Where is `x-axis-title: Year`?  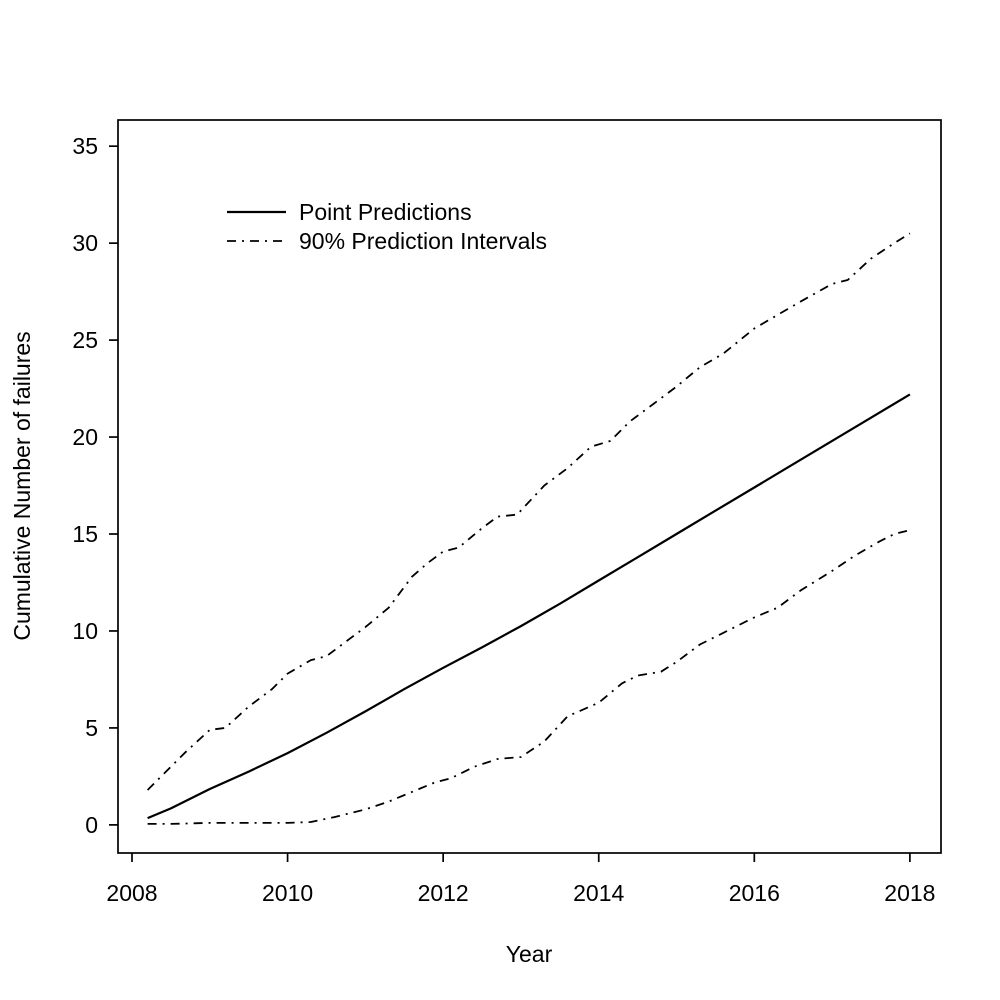 x-axis-title: Year is located at coordinates (529, 954).